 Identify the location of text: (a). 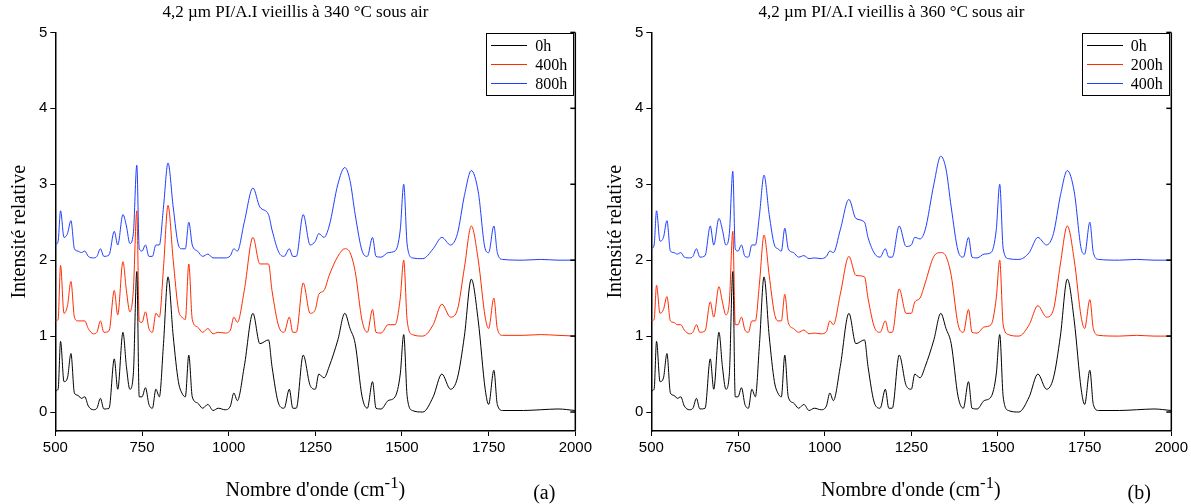
(544, 492).